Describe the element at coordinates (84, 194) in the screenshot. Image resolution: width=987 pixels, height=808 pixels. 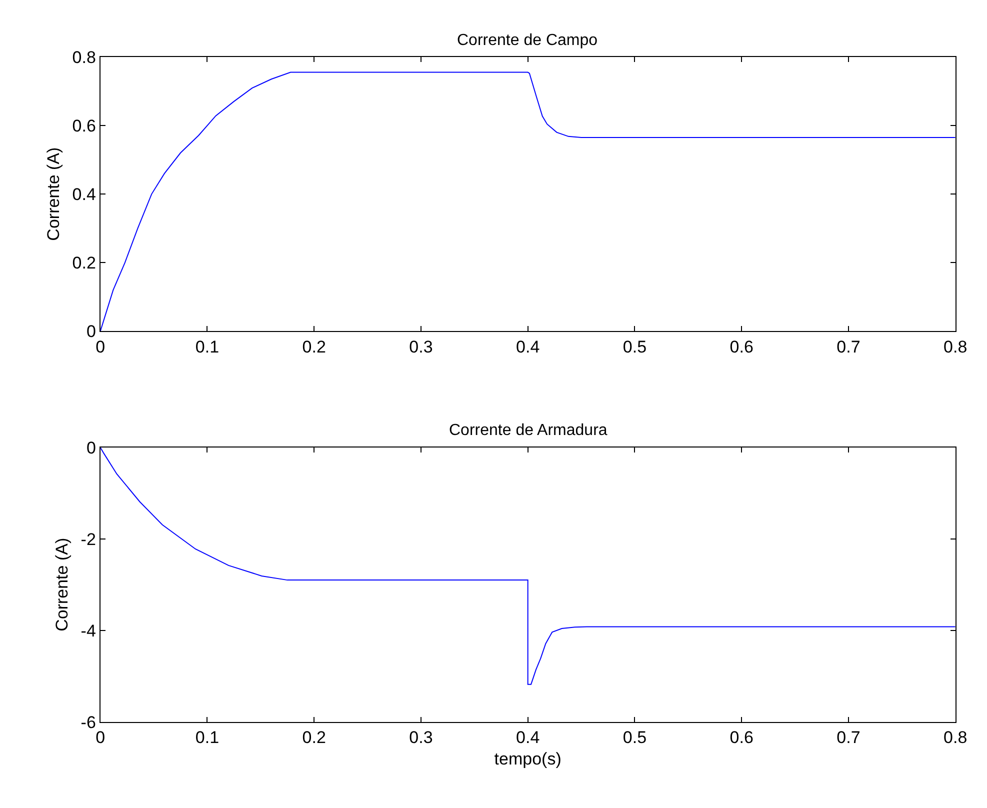
I see `y-tick-label: 0.4` at that location.